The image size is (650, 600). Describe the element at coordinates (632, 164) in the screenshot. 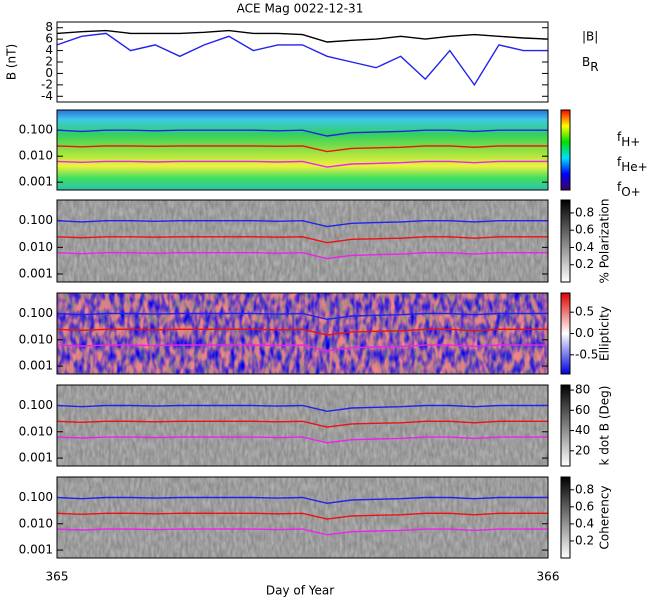

I see `legend-entry: fHe+` at that location.